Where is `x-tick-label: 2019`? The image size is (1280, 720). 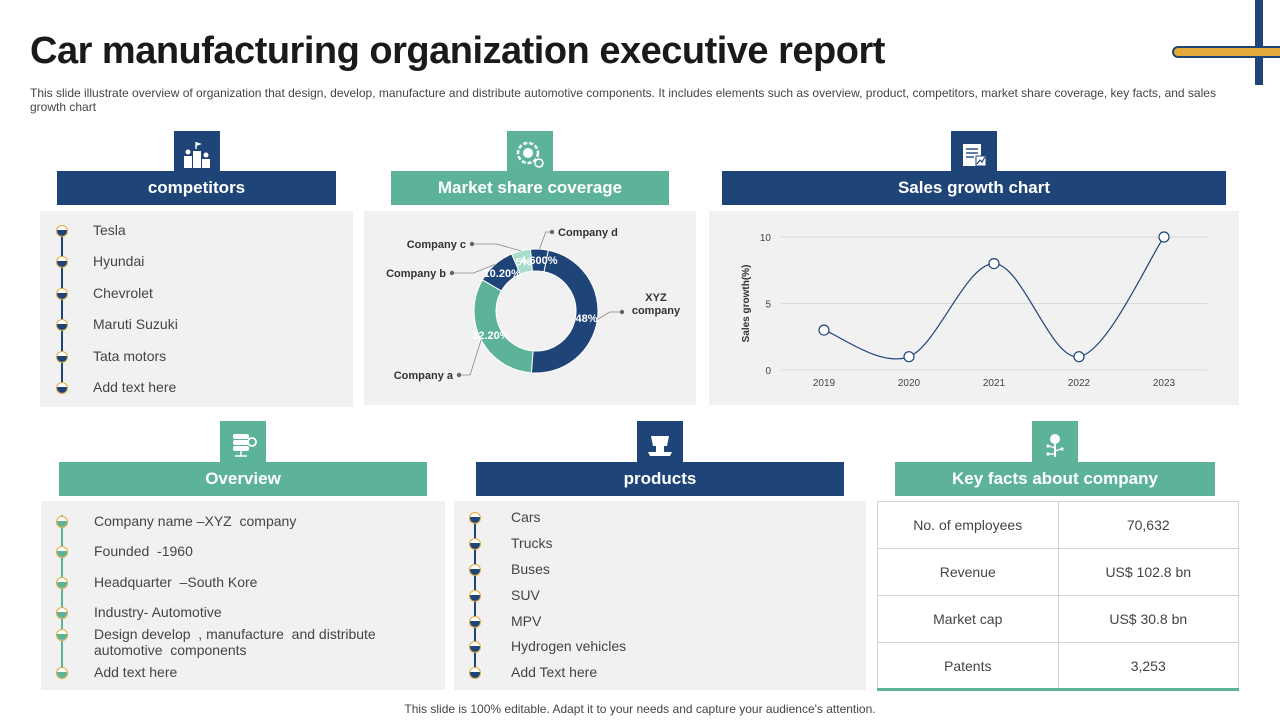
x-tick-label: 2019 is located at coordinates (824, 383).